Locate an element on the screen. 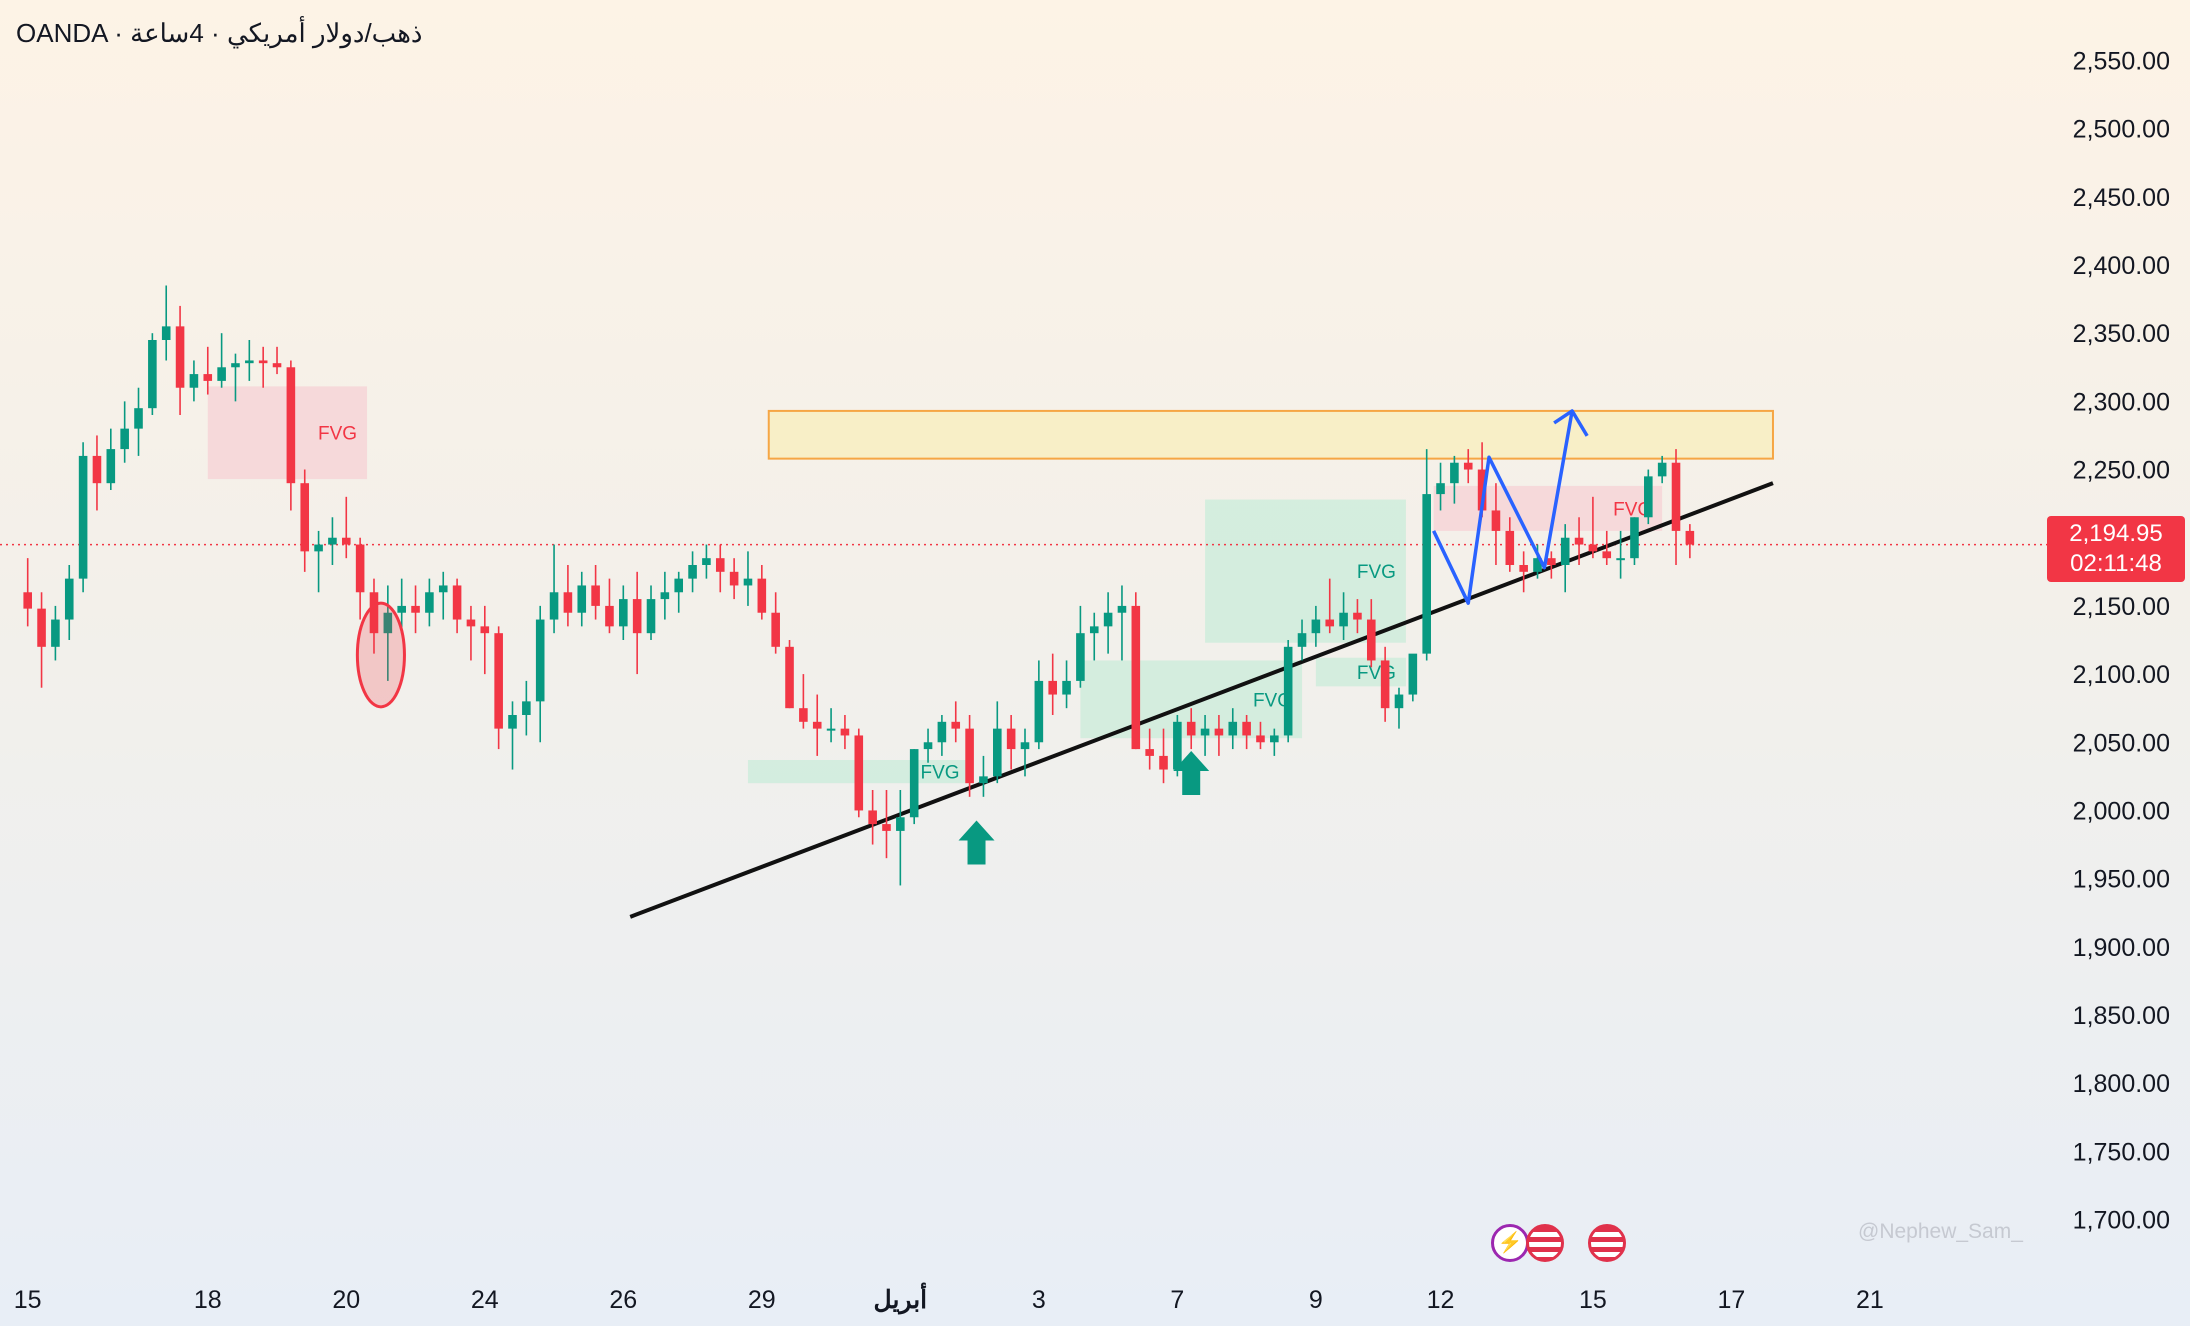  y-tick-label: 2,150.00 is located at coordinates (2121, 607).